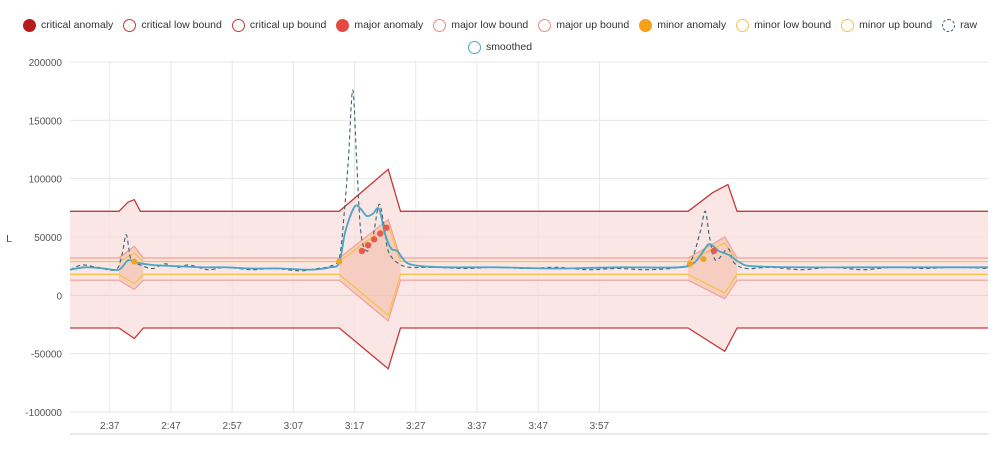 This screenshot has height=467, width=1000. What do you see at coordinates (232, 426) in the screenshot?
I see `x-tick-label: 2:57` at bounding box center [232, 426].